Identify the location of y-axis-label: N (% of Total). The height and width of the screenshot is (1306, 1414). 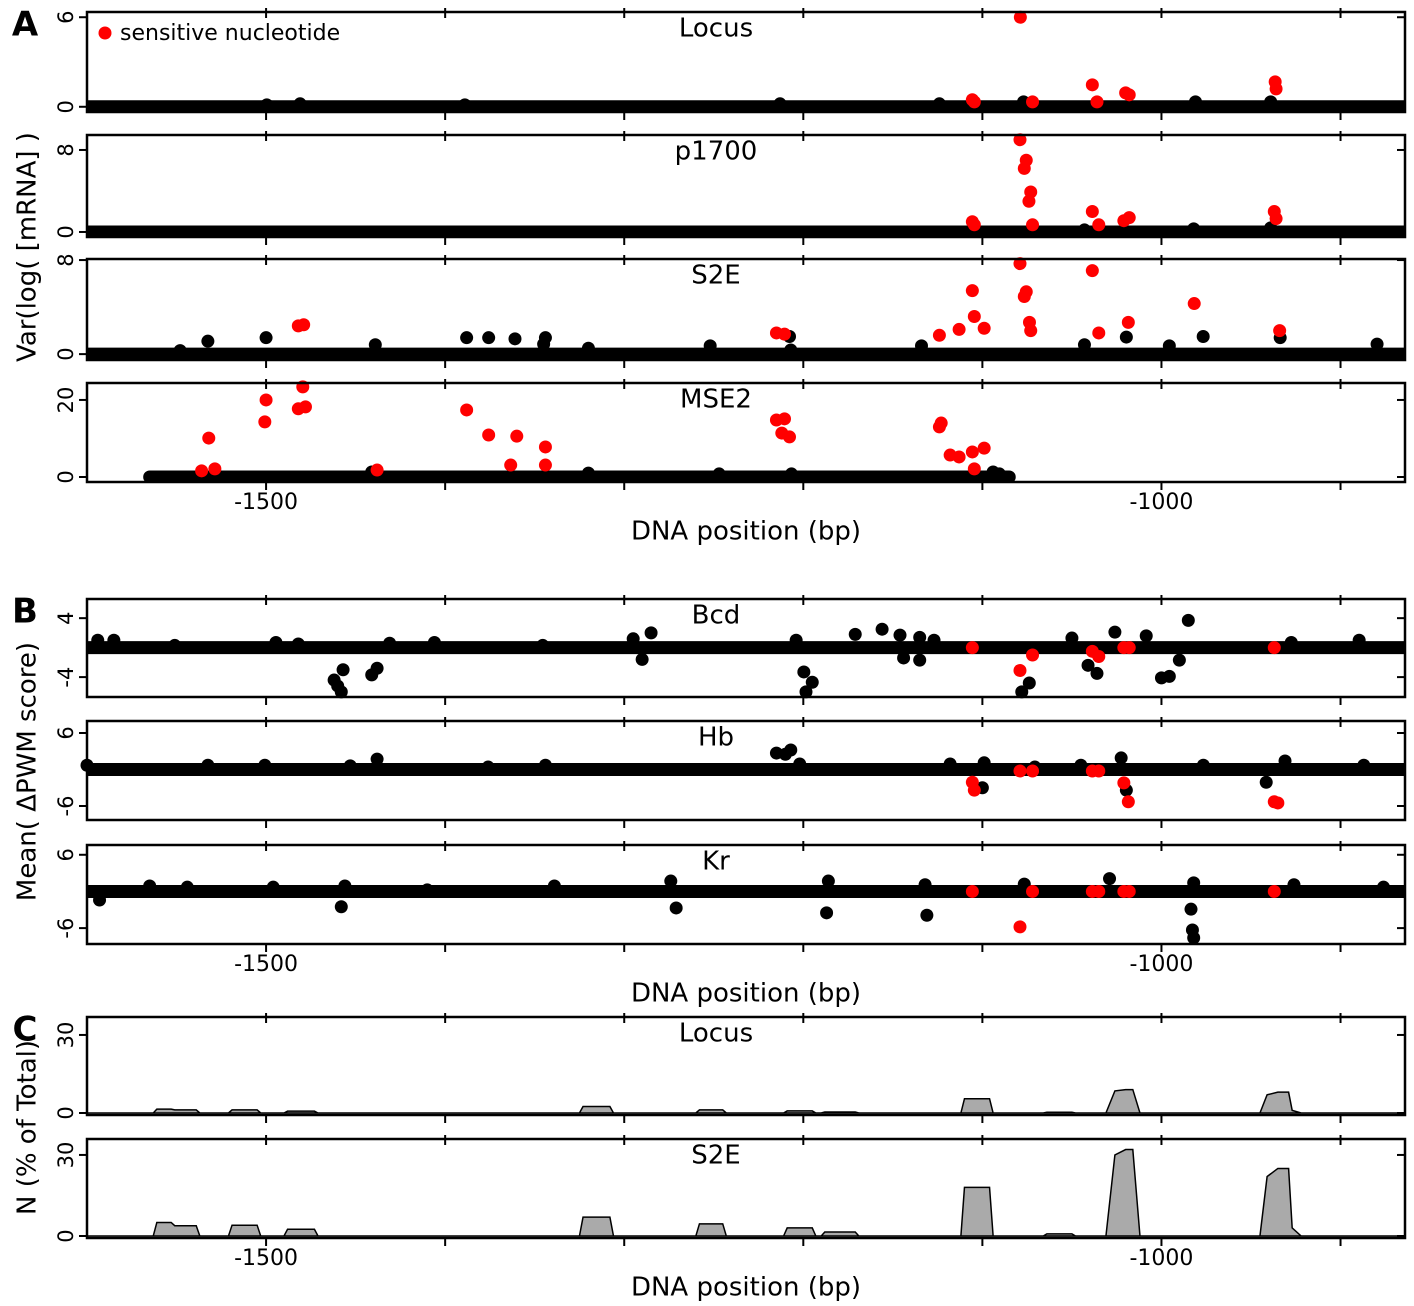
(28, 1127).